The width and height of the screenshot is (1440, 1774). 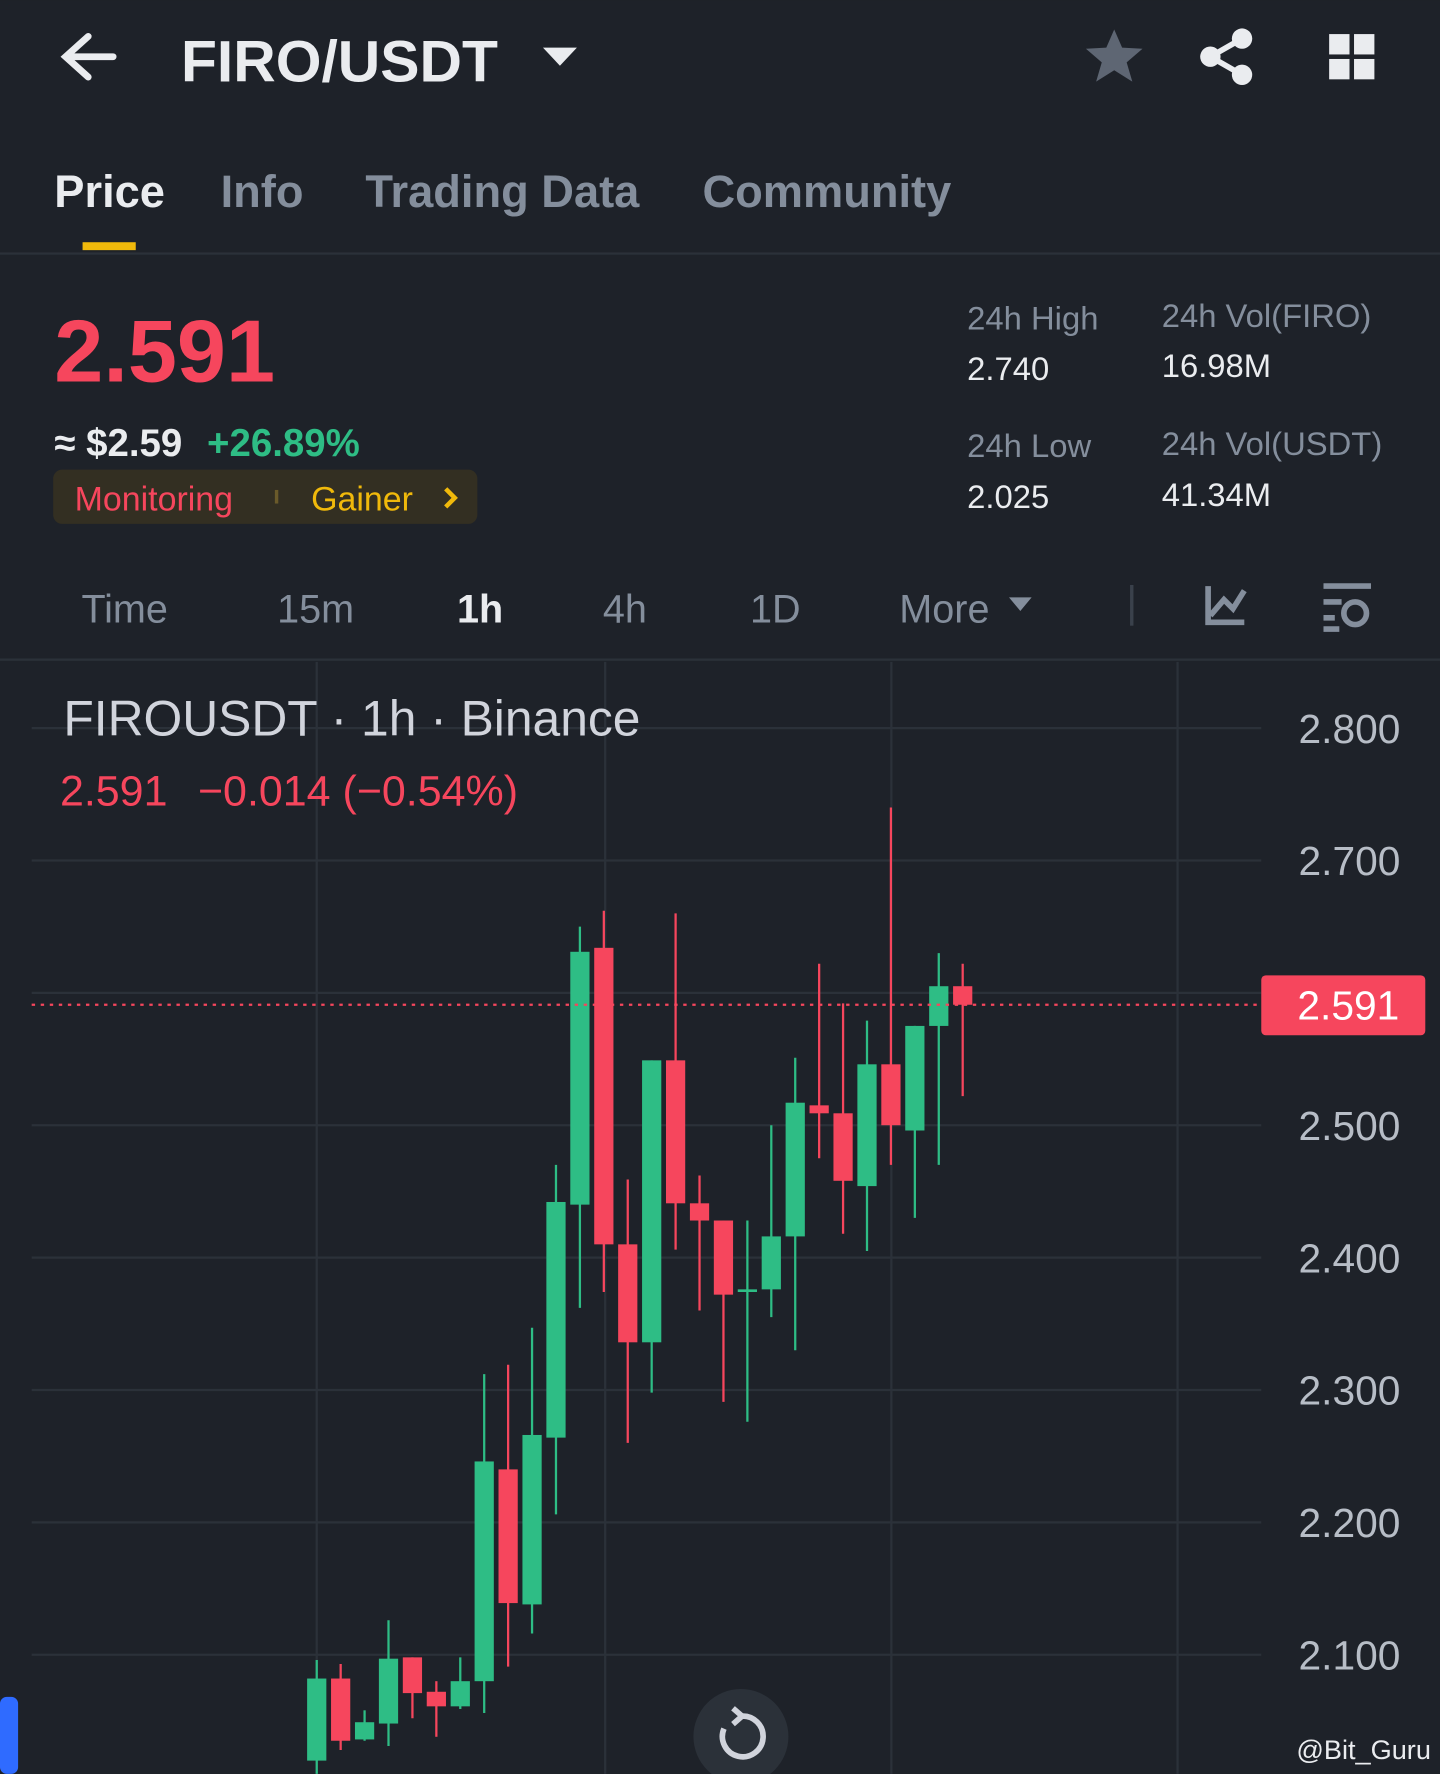 What do you see at coordinates (351, 718) in the screenshot?
I see `chart-title: FIROUSDT · 1h · Binance` at bounding box center [351, 718].